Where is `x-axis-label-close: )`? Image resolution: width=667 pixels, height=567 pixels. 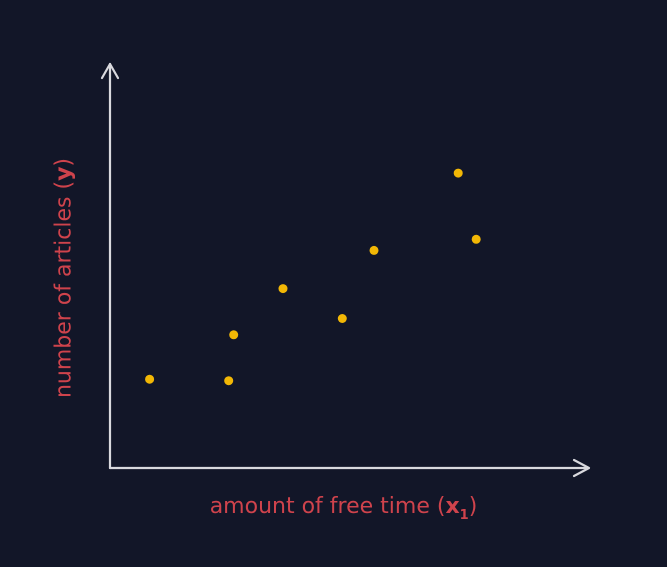
x-axis-label-close: ) is located at coordinates (473, 506).